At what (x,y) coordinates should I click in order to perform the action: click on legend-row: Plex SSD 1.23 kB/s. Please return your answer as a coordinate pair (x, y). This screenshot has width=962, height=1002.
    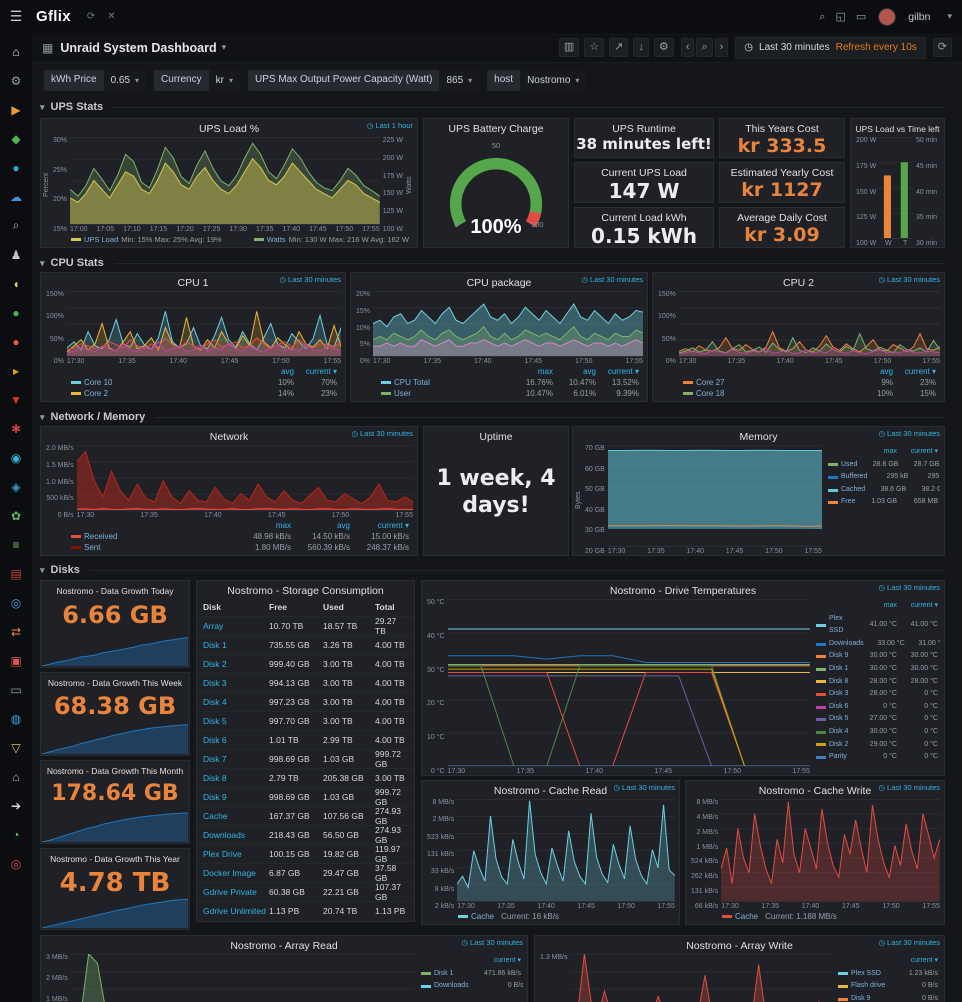
    Looking at the image, I should click on (888, 974).